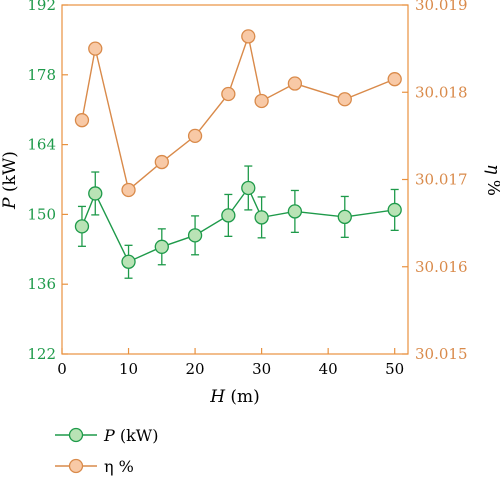 This screenshot has height=478, width=500. Describe the element at coordinates (76, 435) in the screenshot. I see `legend-marker-p` at that location.